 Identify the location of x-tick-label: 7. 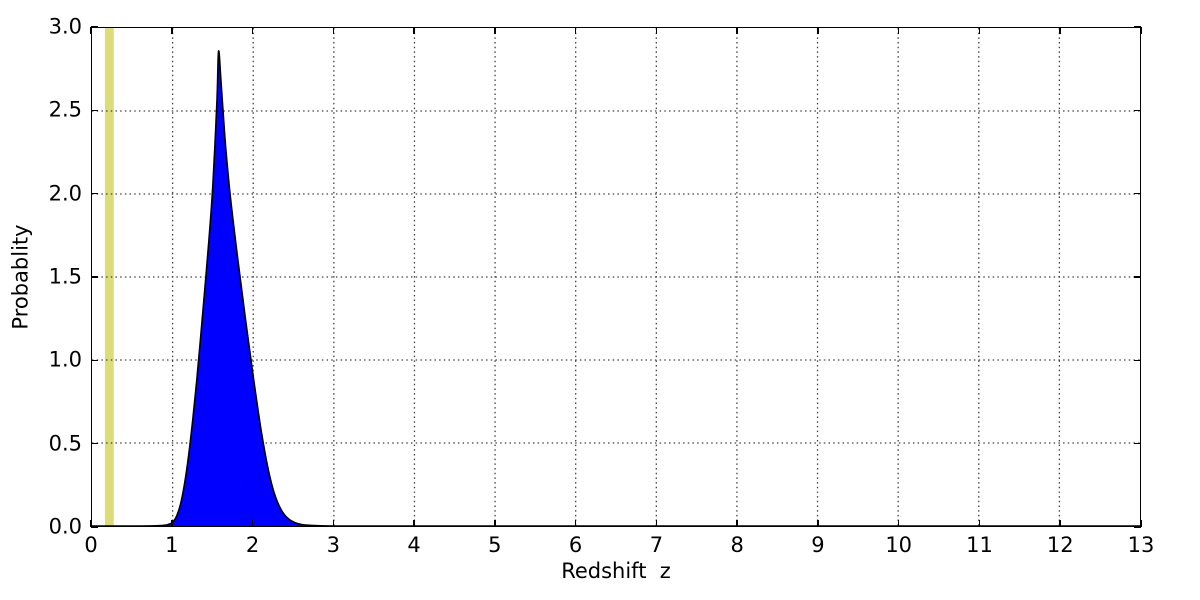
(656, 545).